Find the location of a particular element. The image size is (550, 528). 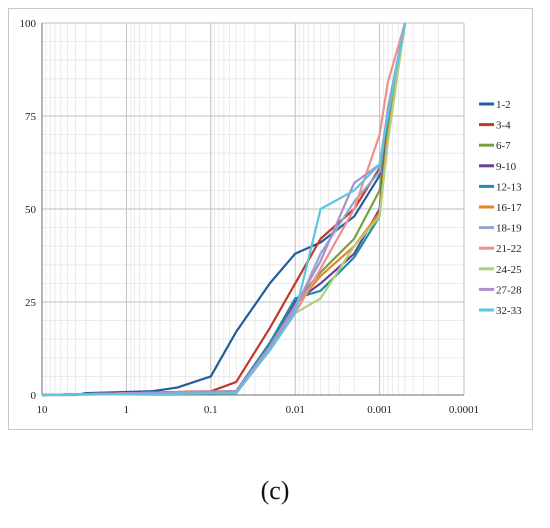

figure-caption: (c) is located at coordinates (275, 490).